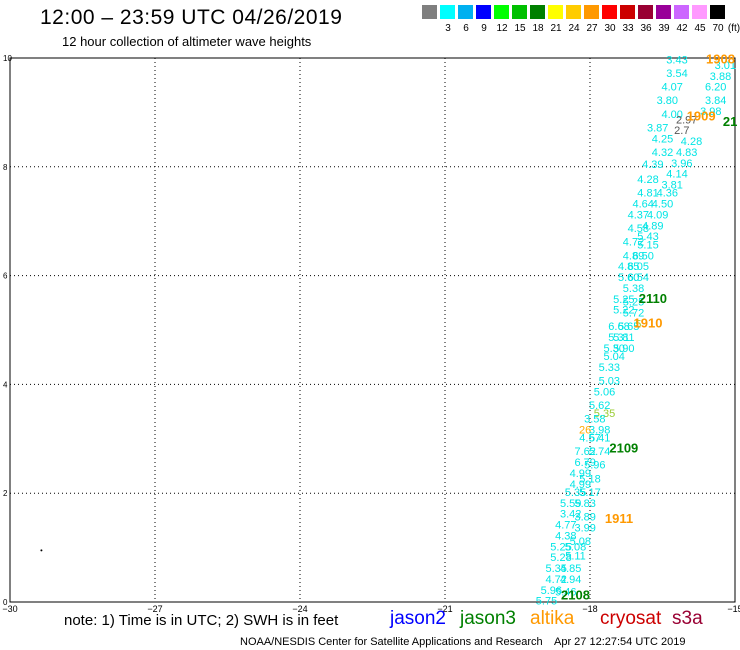 The height and width of the screenshot is (650, 740). Describe the element at coordinates (648, 322) in the screenshot. I see `track-time-label: 1910` at that location.